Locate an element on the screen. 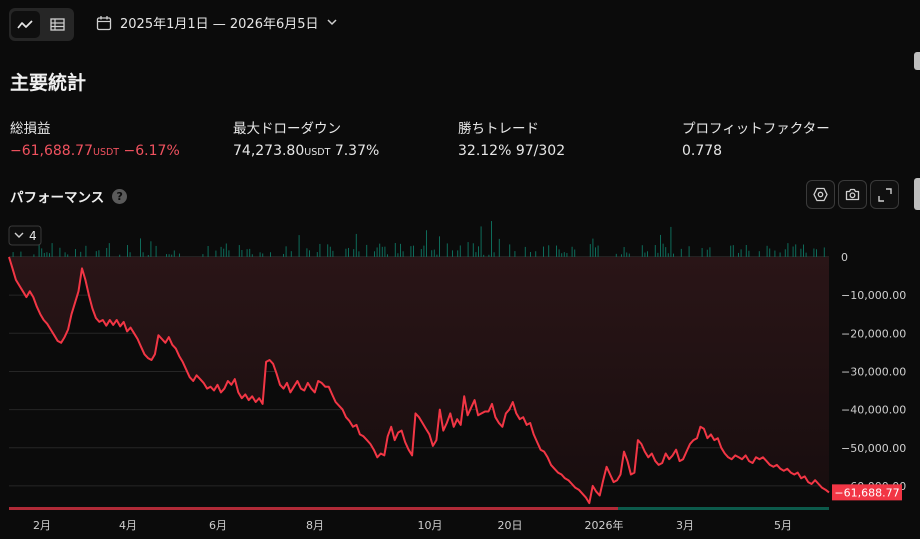 This screenshot has width=920, height=539. performance-header: パフォーマンス ? is located at coordinates (69, 196).